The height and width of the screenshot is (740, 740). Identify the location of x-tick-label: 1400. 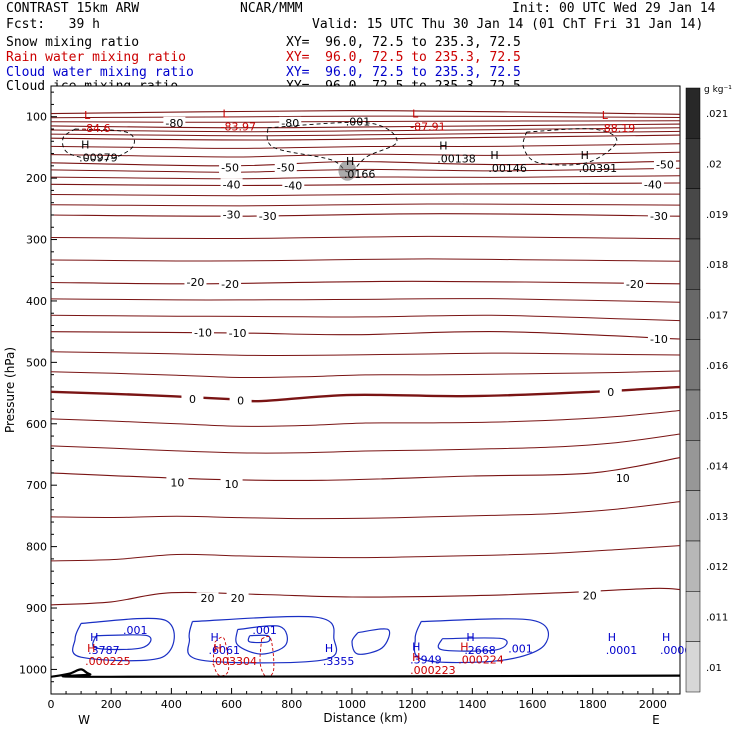
(472, 704).